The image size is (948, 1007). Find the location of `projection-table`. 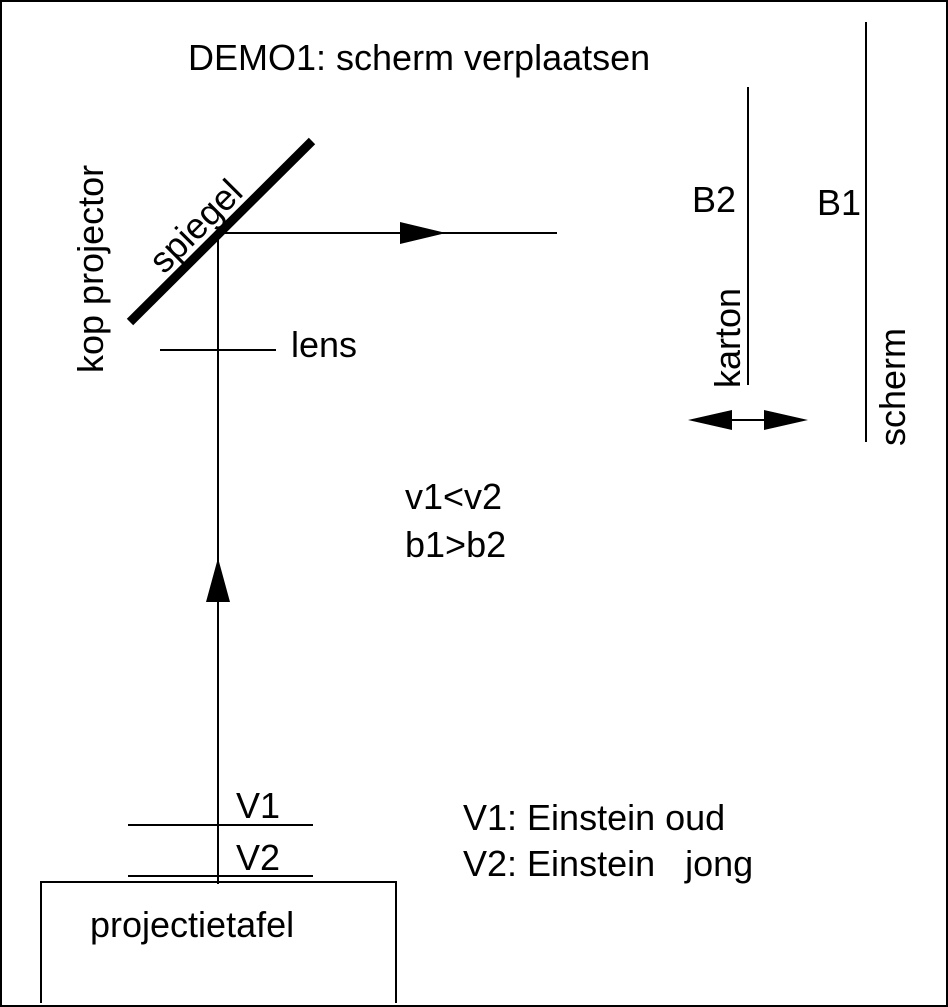

projection-table is located at coordinates (218, 942).